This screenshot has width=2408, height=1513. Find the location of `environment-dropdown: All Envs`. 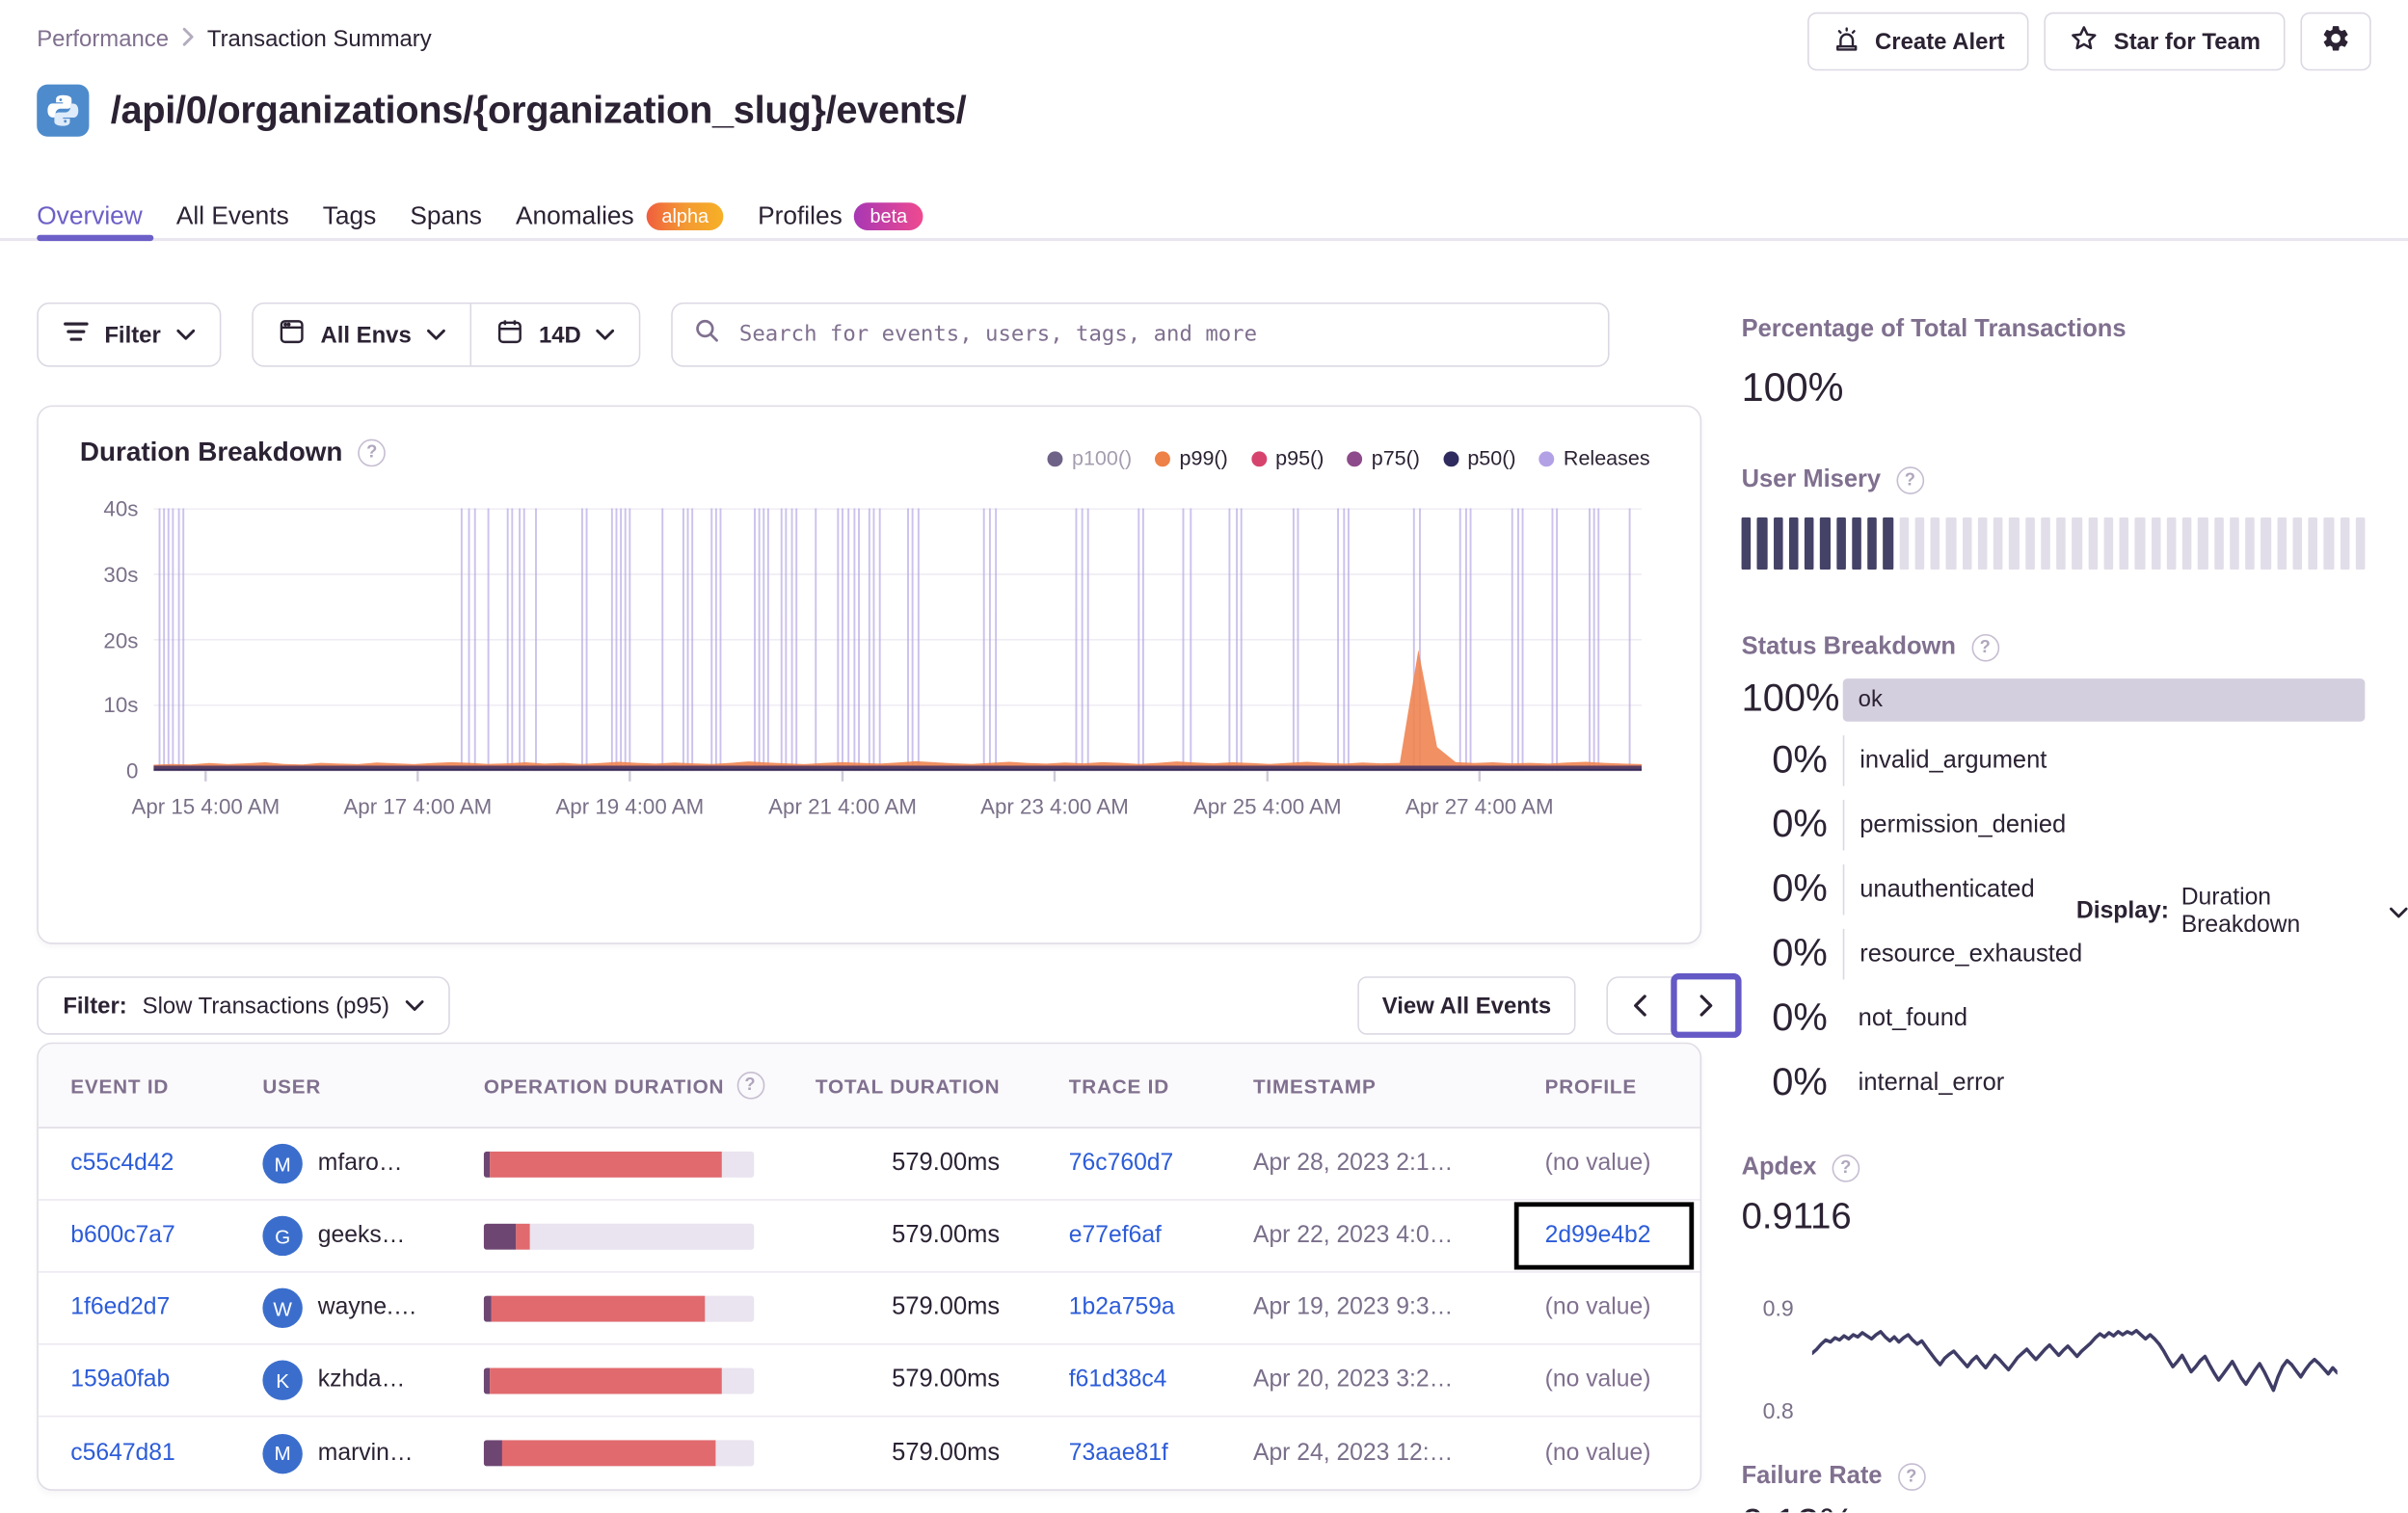

environment-dropdown: All Envs is located at coordinates (361, 335).